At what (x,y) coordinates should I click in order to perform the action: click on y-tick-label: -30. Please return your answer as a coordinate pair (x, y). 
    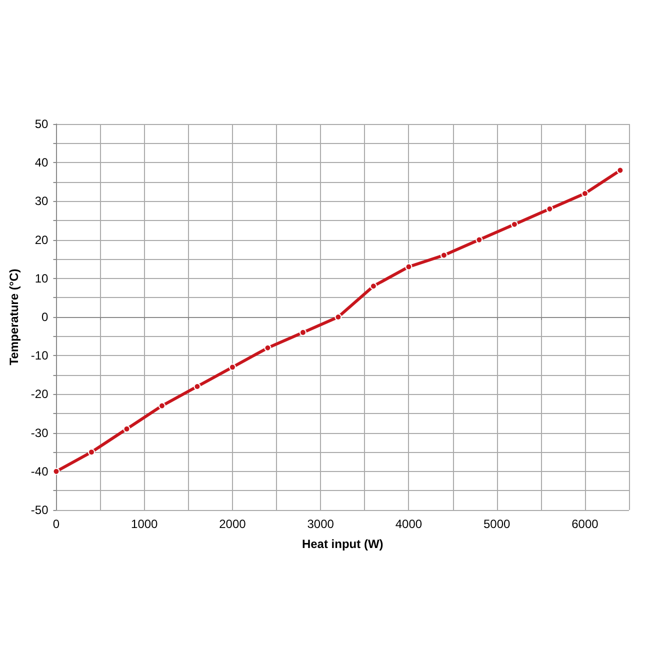
    Looking at the image, I should click on (39, 433).